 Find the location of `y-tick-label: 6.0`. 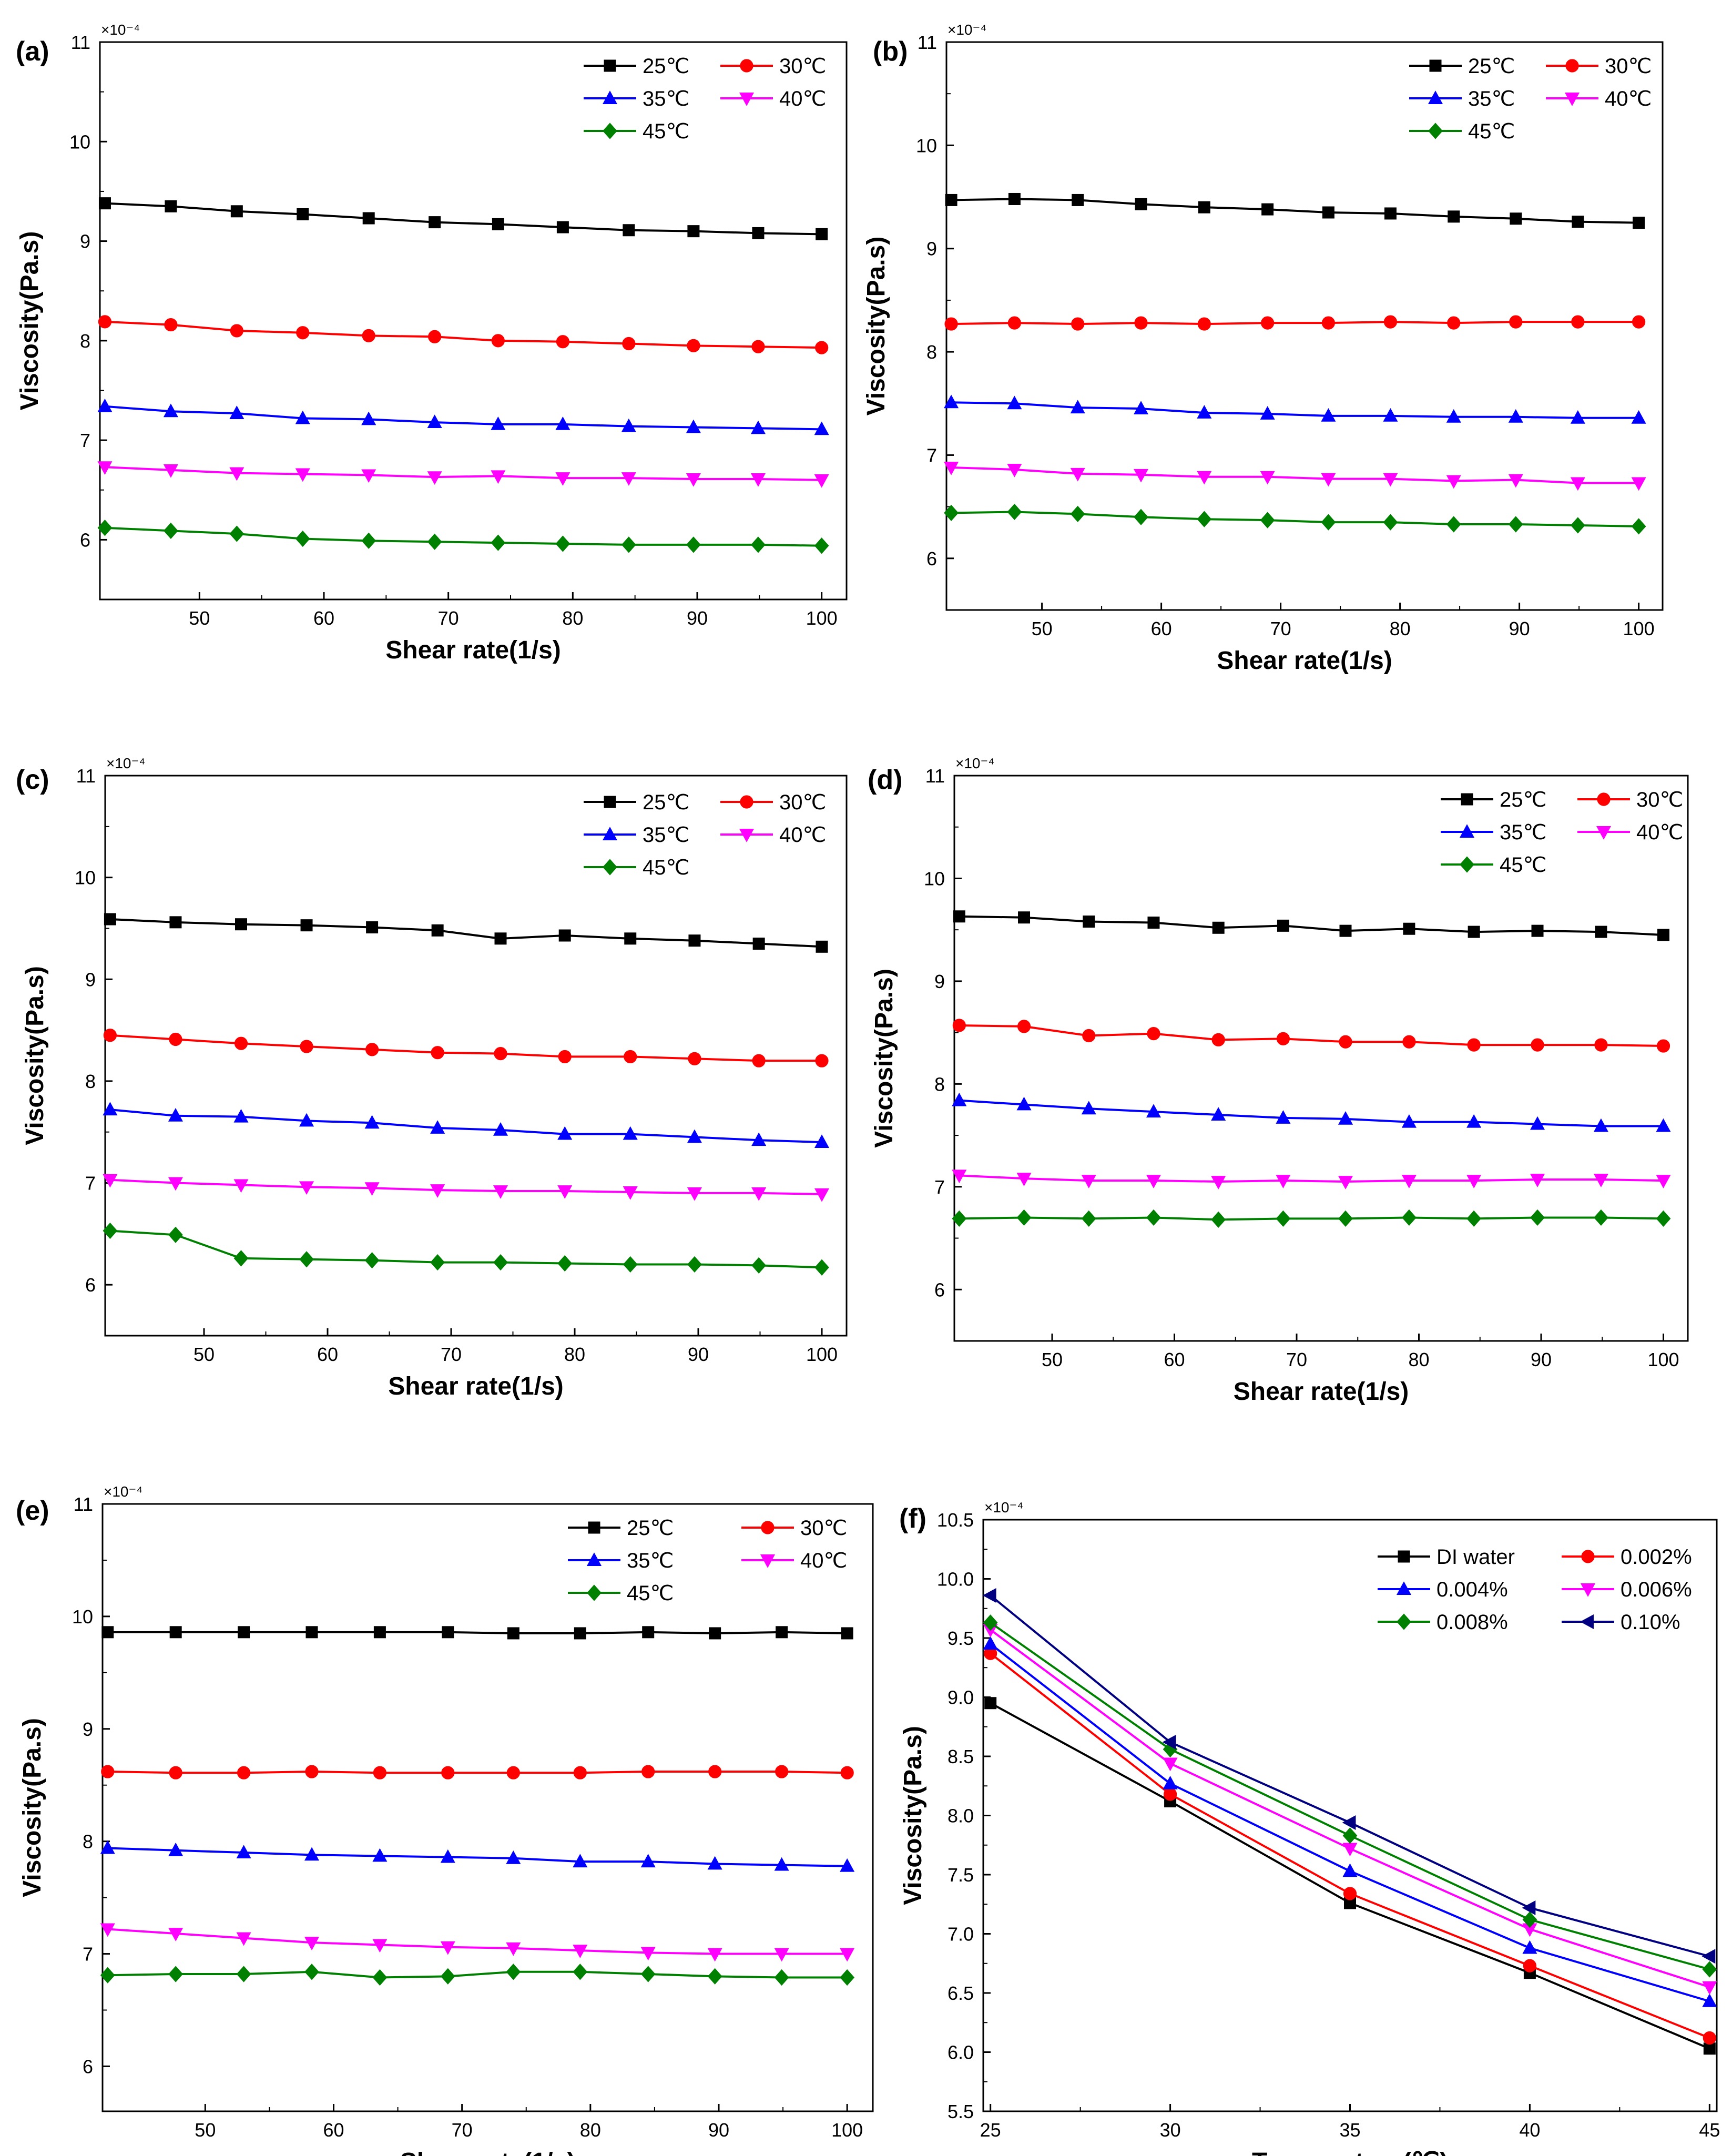

y-tick-label: 6.0 is located at coordinates (961, 2052).